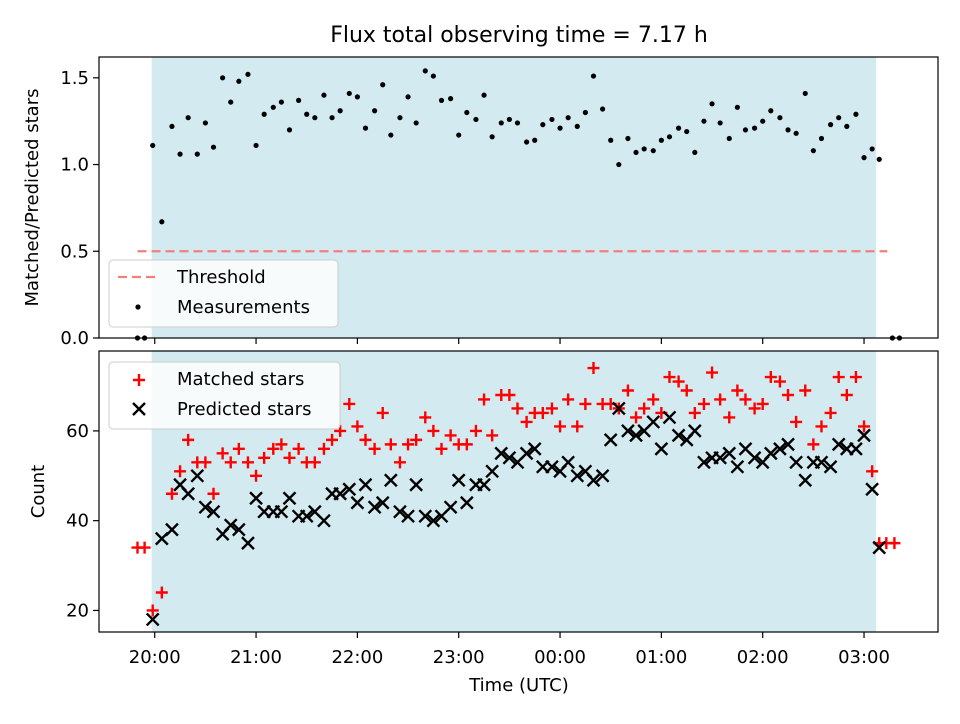 The height and width of the screenshot is (724, 960). What do you see at coordinates (763, 657) in the screenshot?
I see `x-tick-label: 02:00` at bounding box center [763, 657].